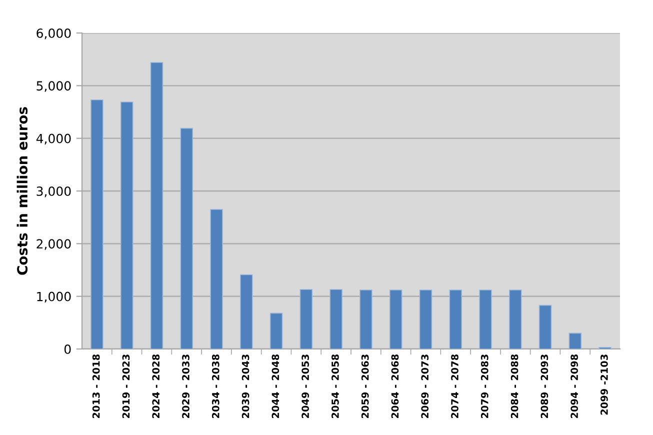 This screenshot has width=653, height=435. I want to click on x-tick-label: 2049 - 2053, so click(305, 386).